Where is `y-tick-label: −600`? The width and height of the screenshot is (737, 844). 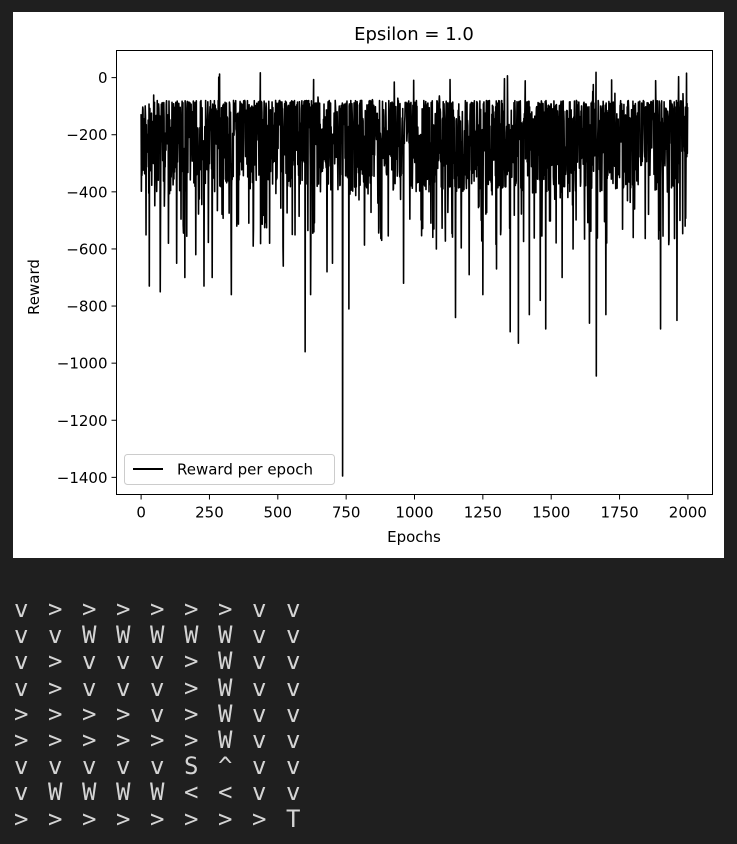
y-tick-label: −600 is located at coordinates (86, 249).